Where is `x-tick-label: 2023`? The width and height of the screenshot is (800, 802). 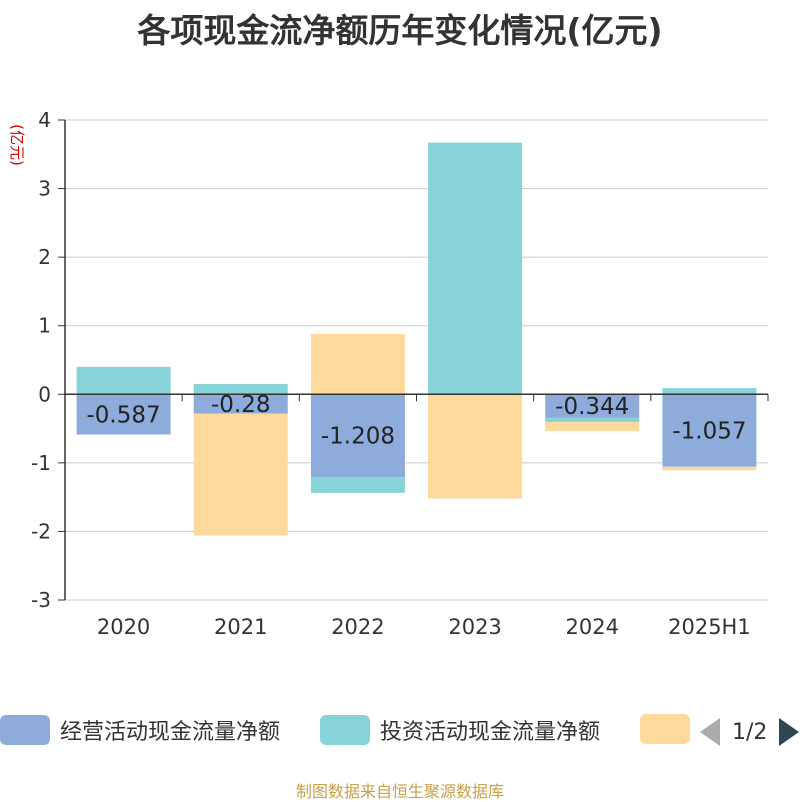
x-tick-label: 2023 is located at coordinates (474, 627).